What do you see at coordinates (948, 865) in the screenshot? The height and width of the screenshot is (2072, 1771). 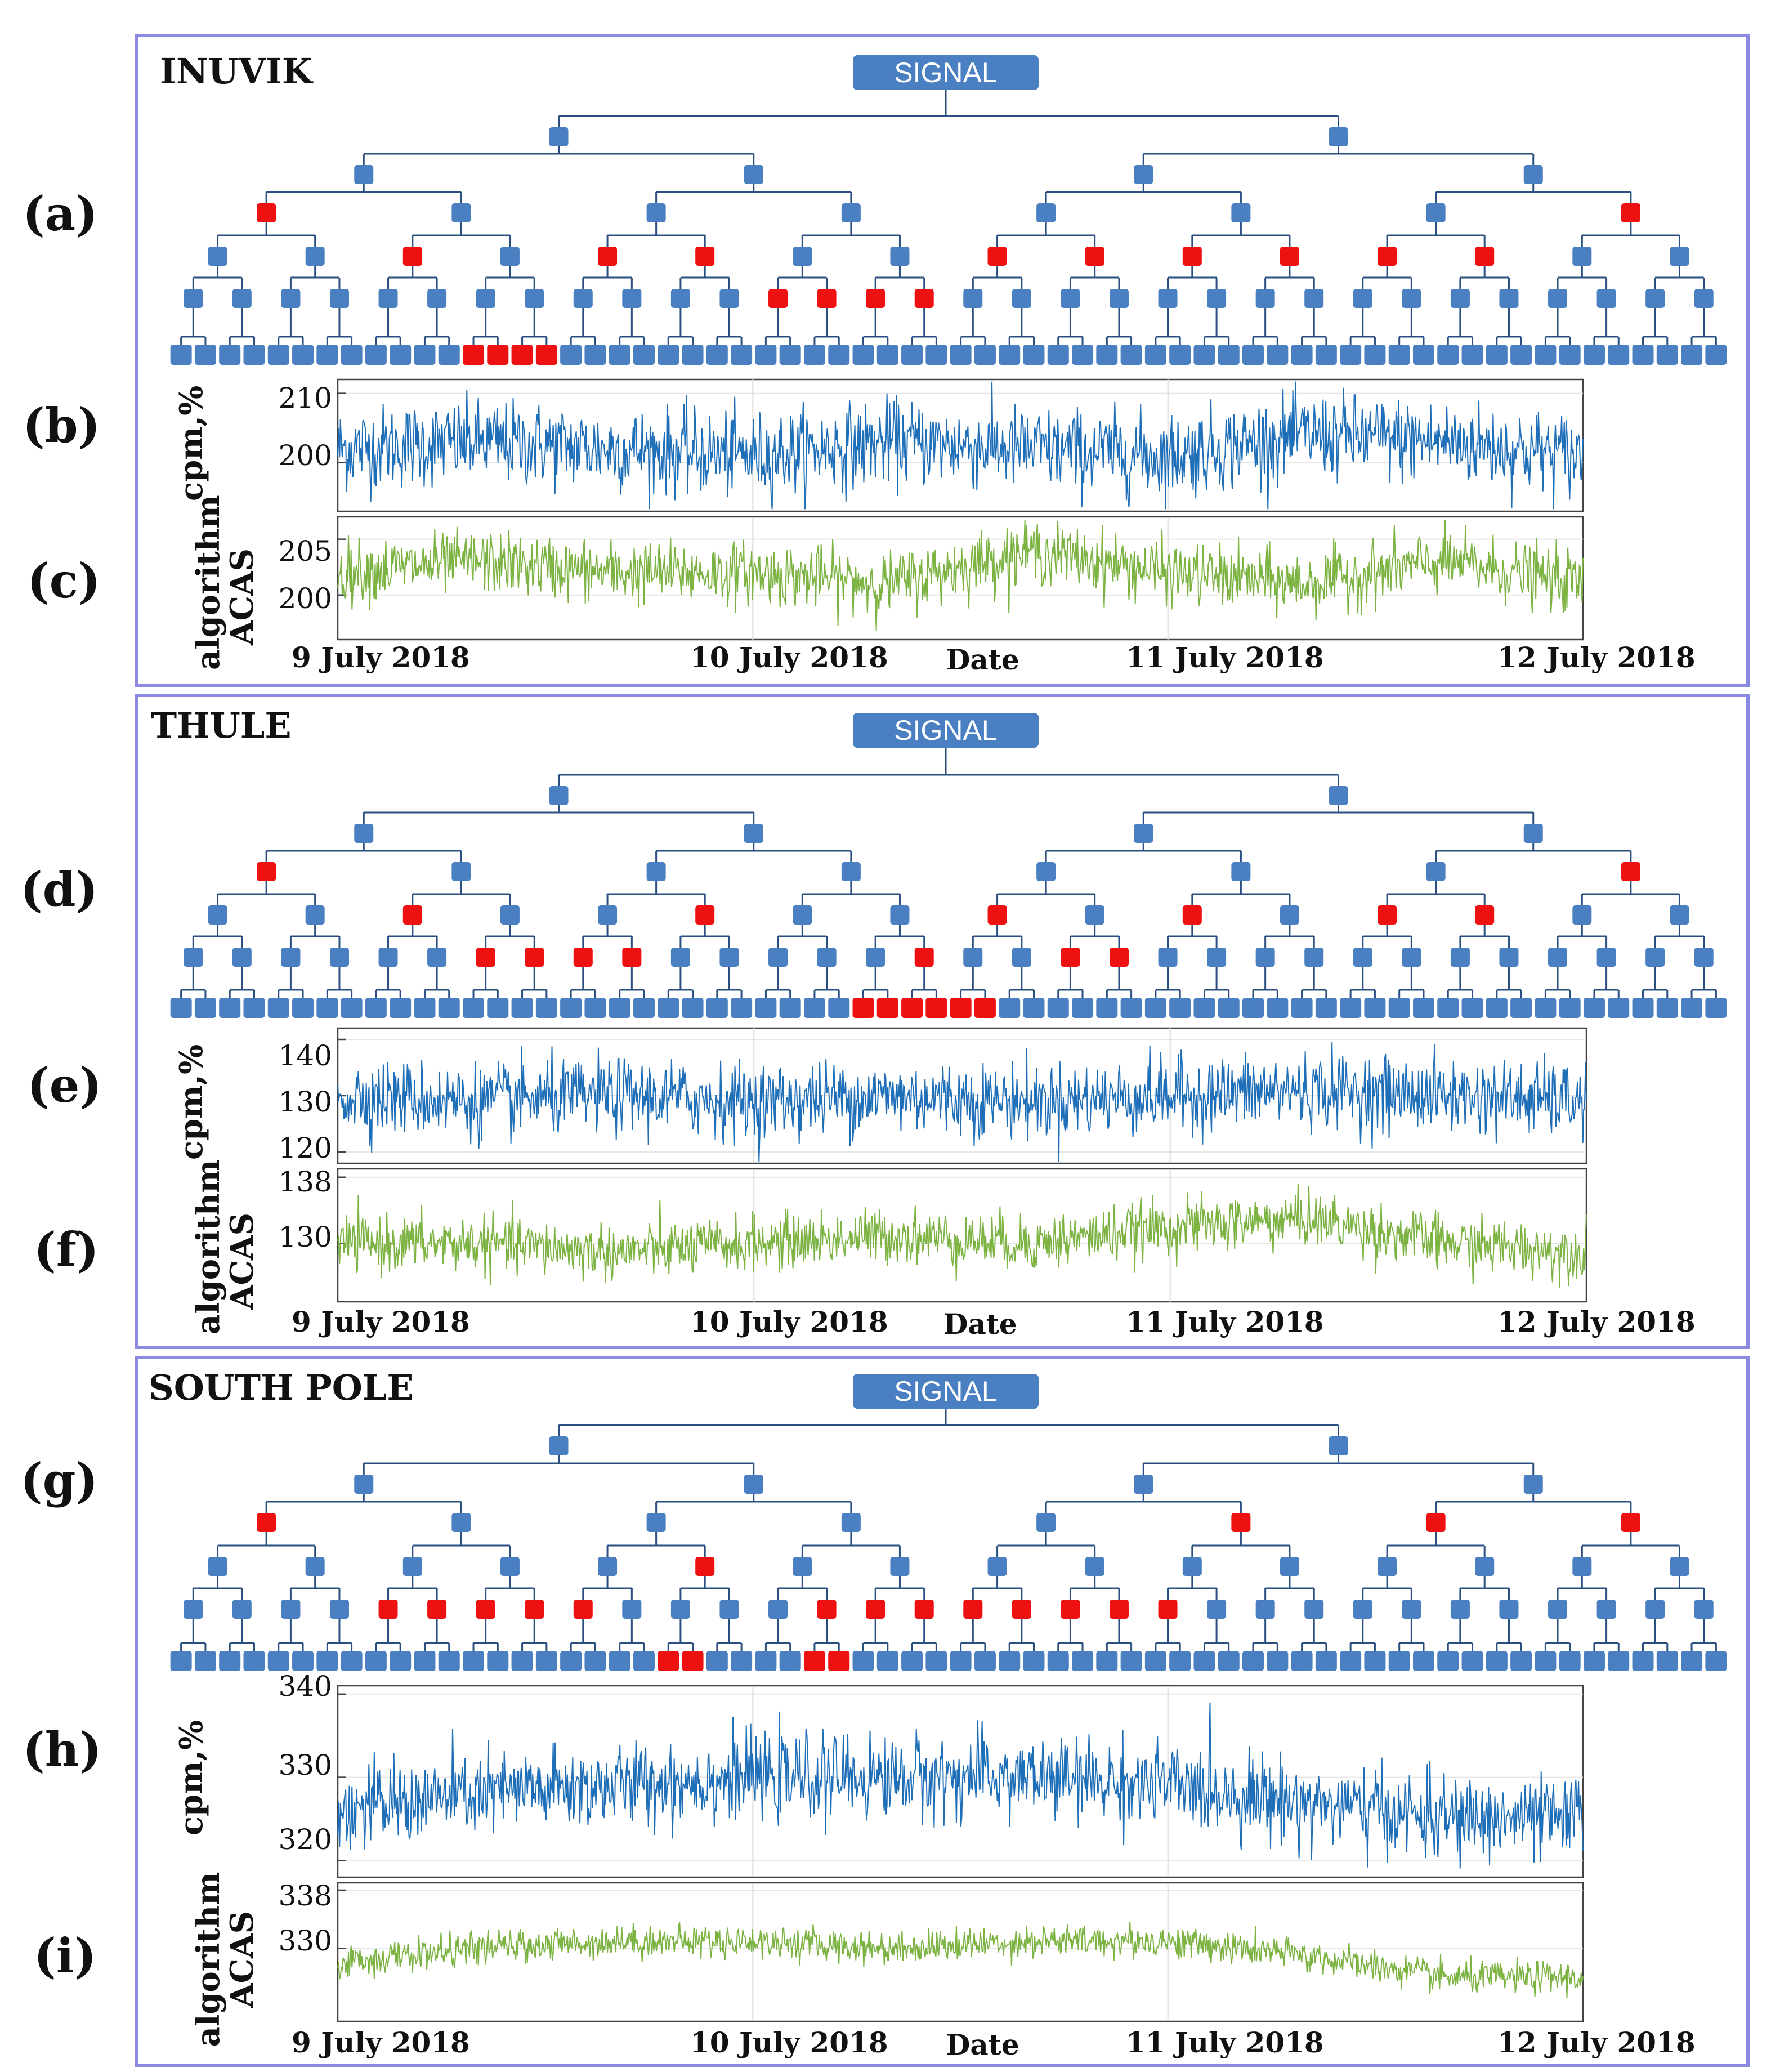 I see `tree-1: SIGNAL` at bounding box center [948, 865].